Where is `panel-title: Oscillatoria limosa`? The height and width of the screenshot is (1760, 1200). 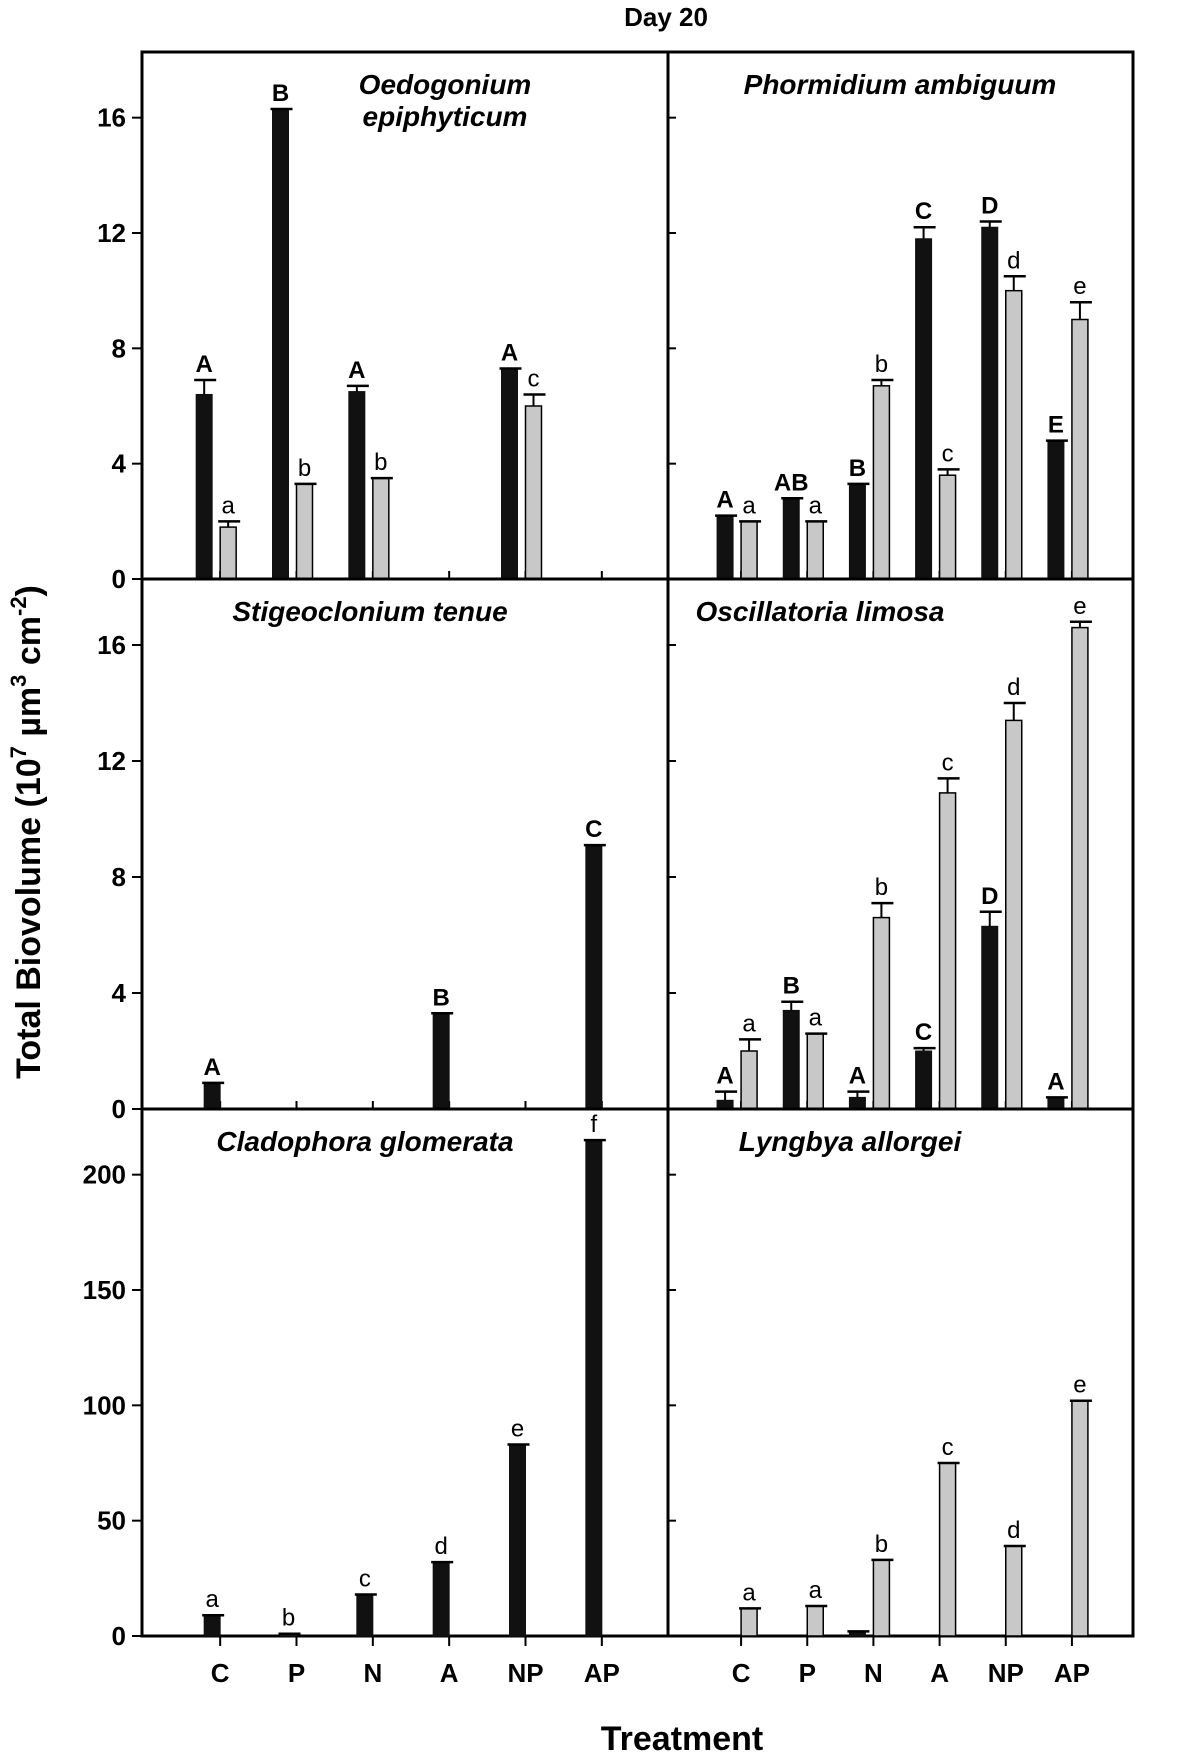
panel-title: Oscillatoria limosa is located at coordinates (820, 611).